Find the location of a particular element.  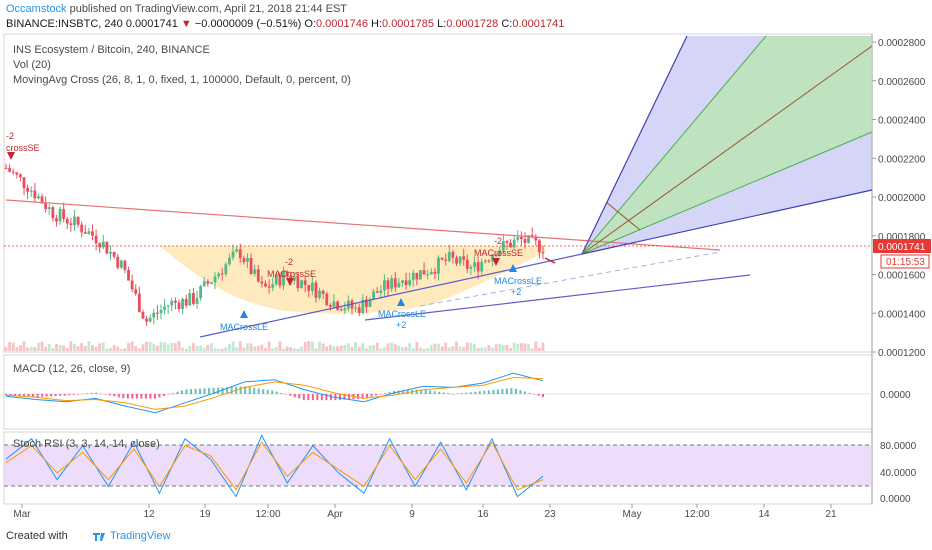

macd-tick: 0.0000 is located at coordinates (895, 395).